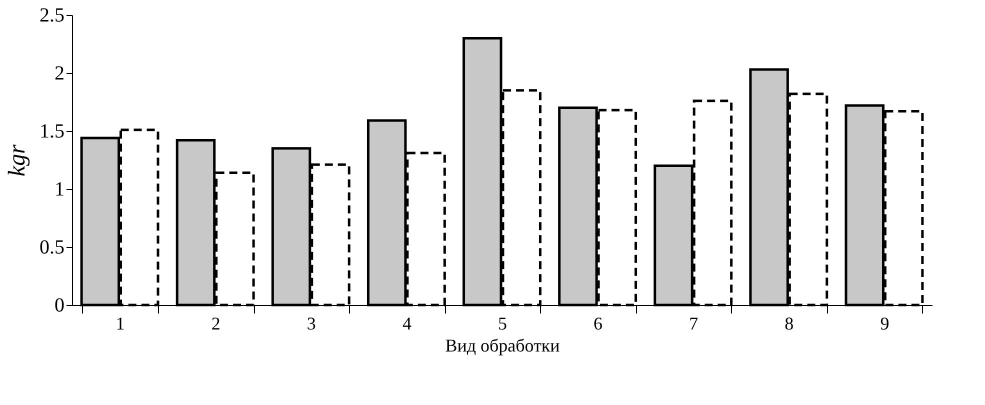 This screenshot has width=985, height=405. Describe the element at coordinates (59, 189) in the screenshot. I see `y-tick-label: 1` at that location.